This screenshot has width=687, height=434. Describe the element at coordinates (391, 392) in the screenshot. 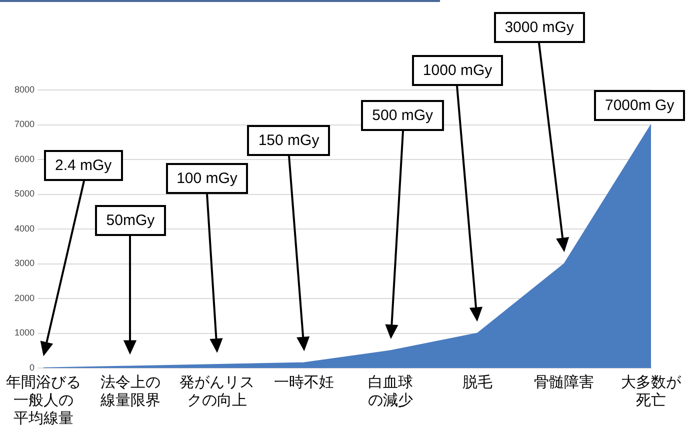

I see `x-tick-label: 白血球の減少` at that location.